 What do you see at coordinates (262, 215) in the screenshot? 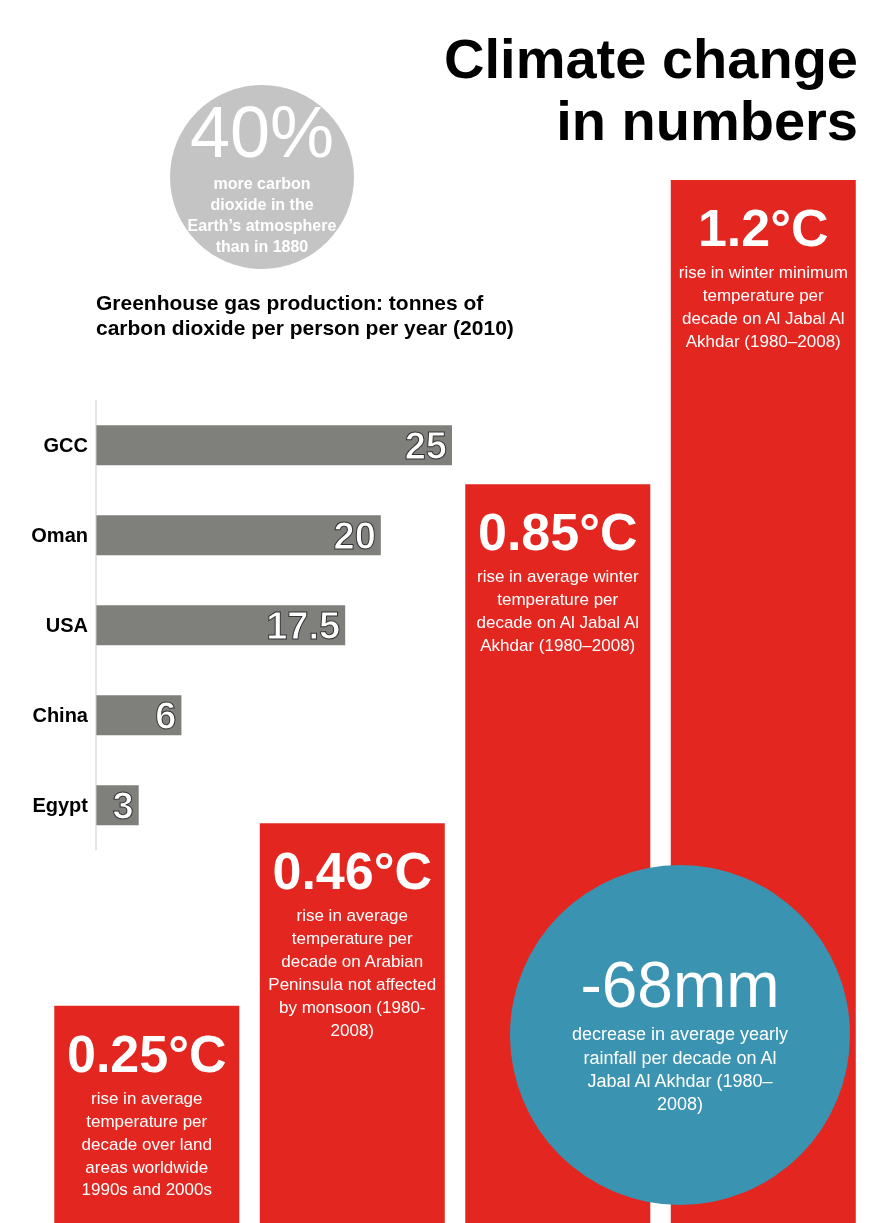
I see `annotation: more carbon dioxide in the Earth’s atmosphere than in 1880` at bounding box center [262, 215].